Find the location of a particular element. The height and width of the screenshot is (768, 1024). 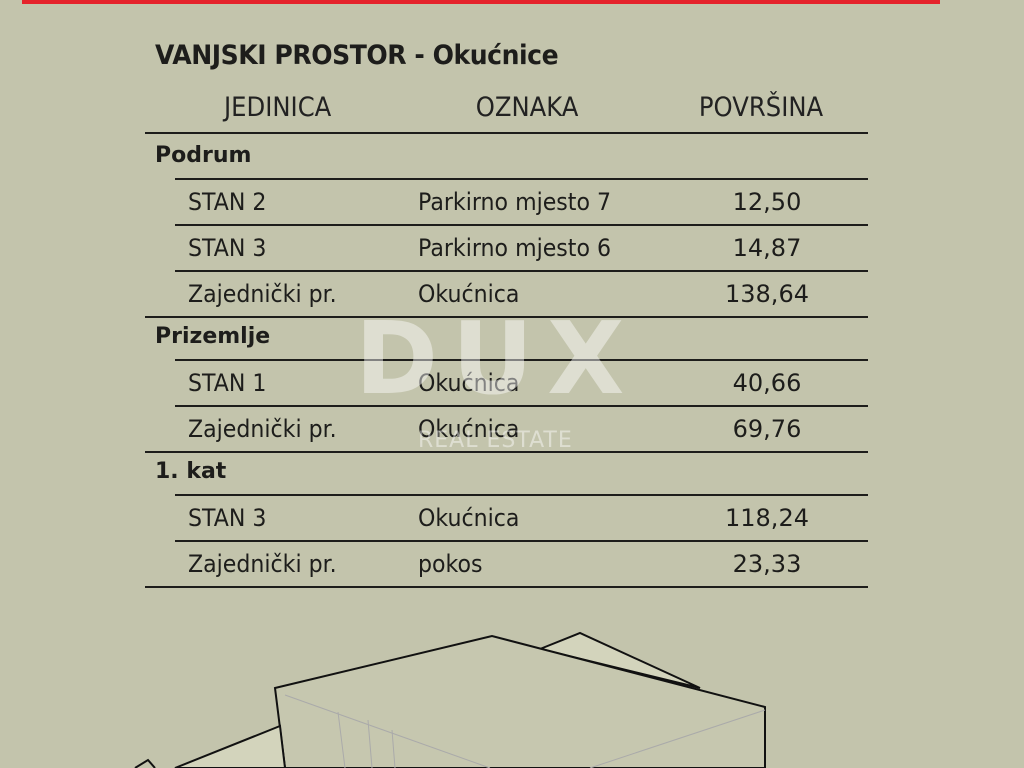

section-heading: Podrum is located at coordinates (203, 155).